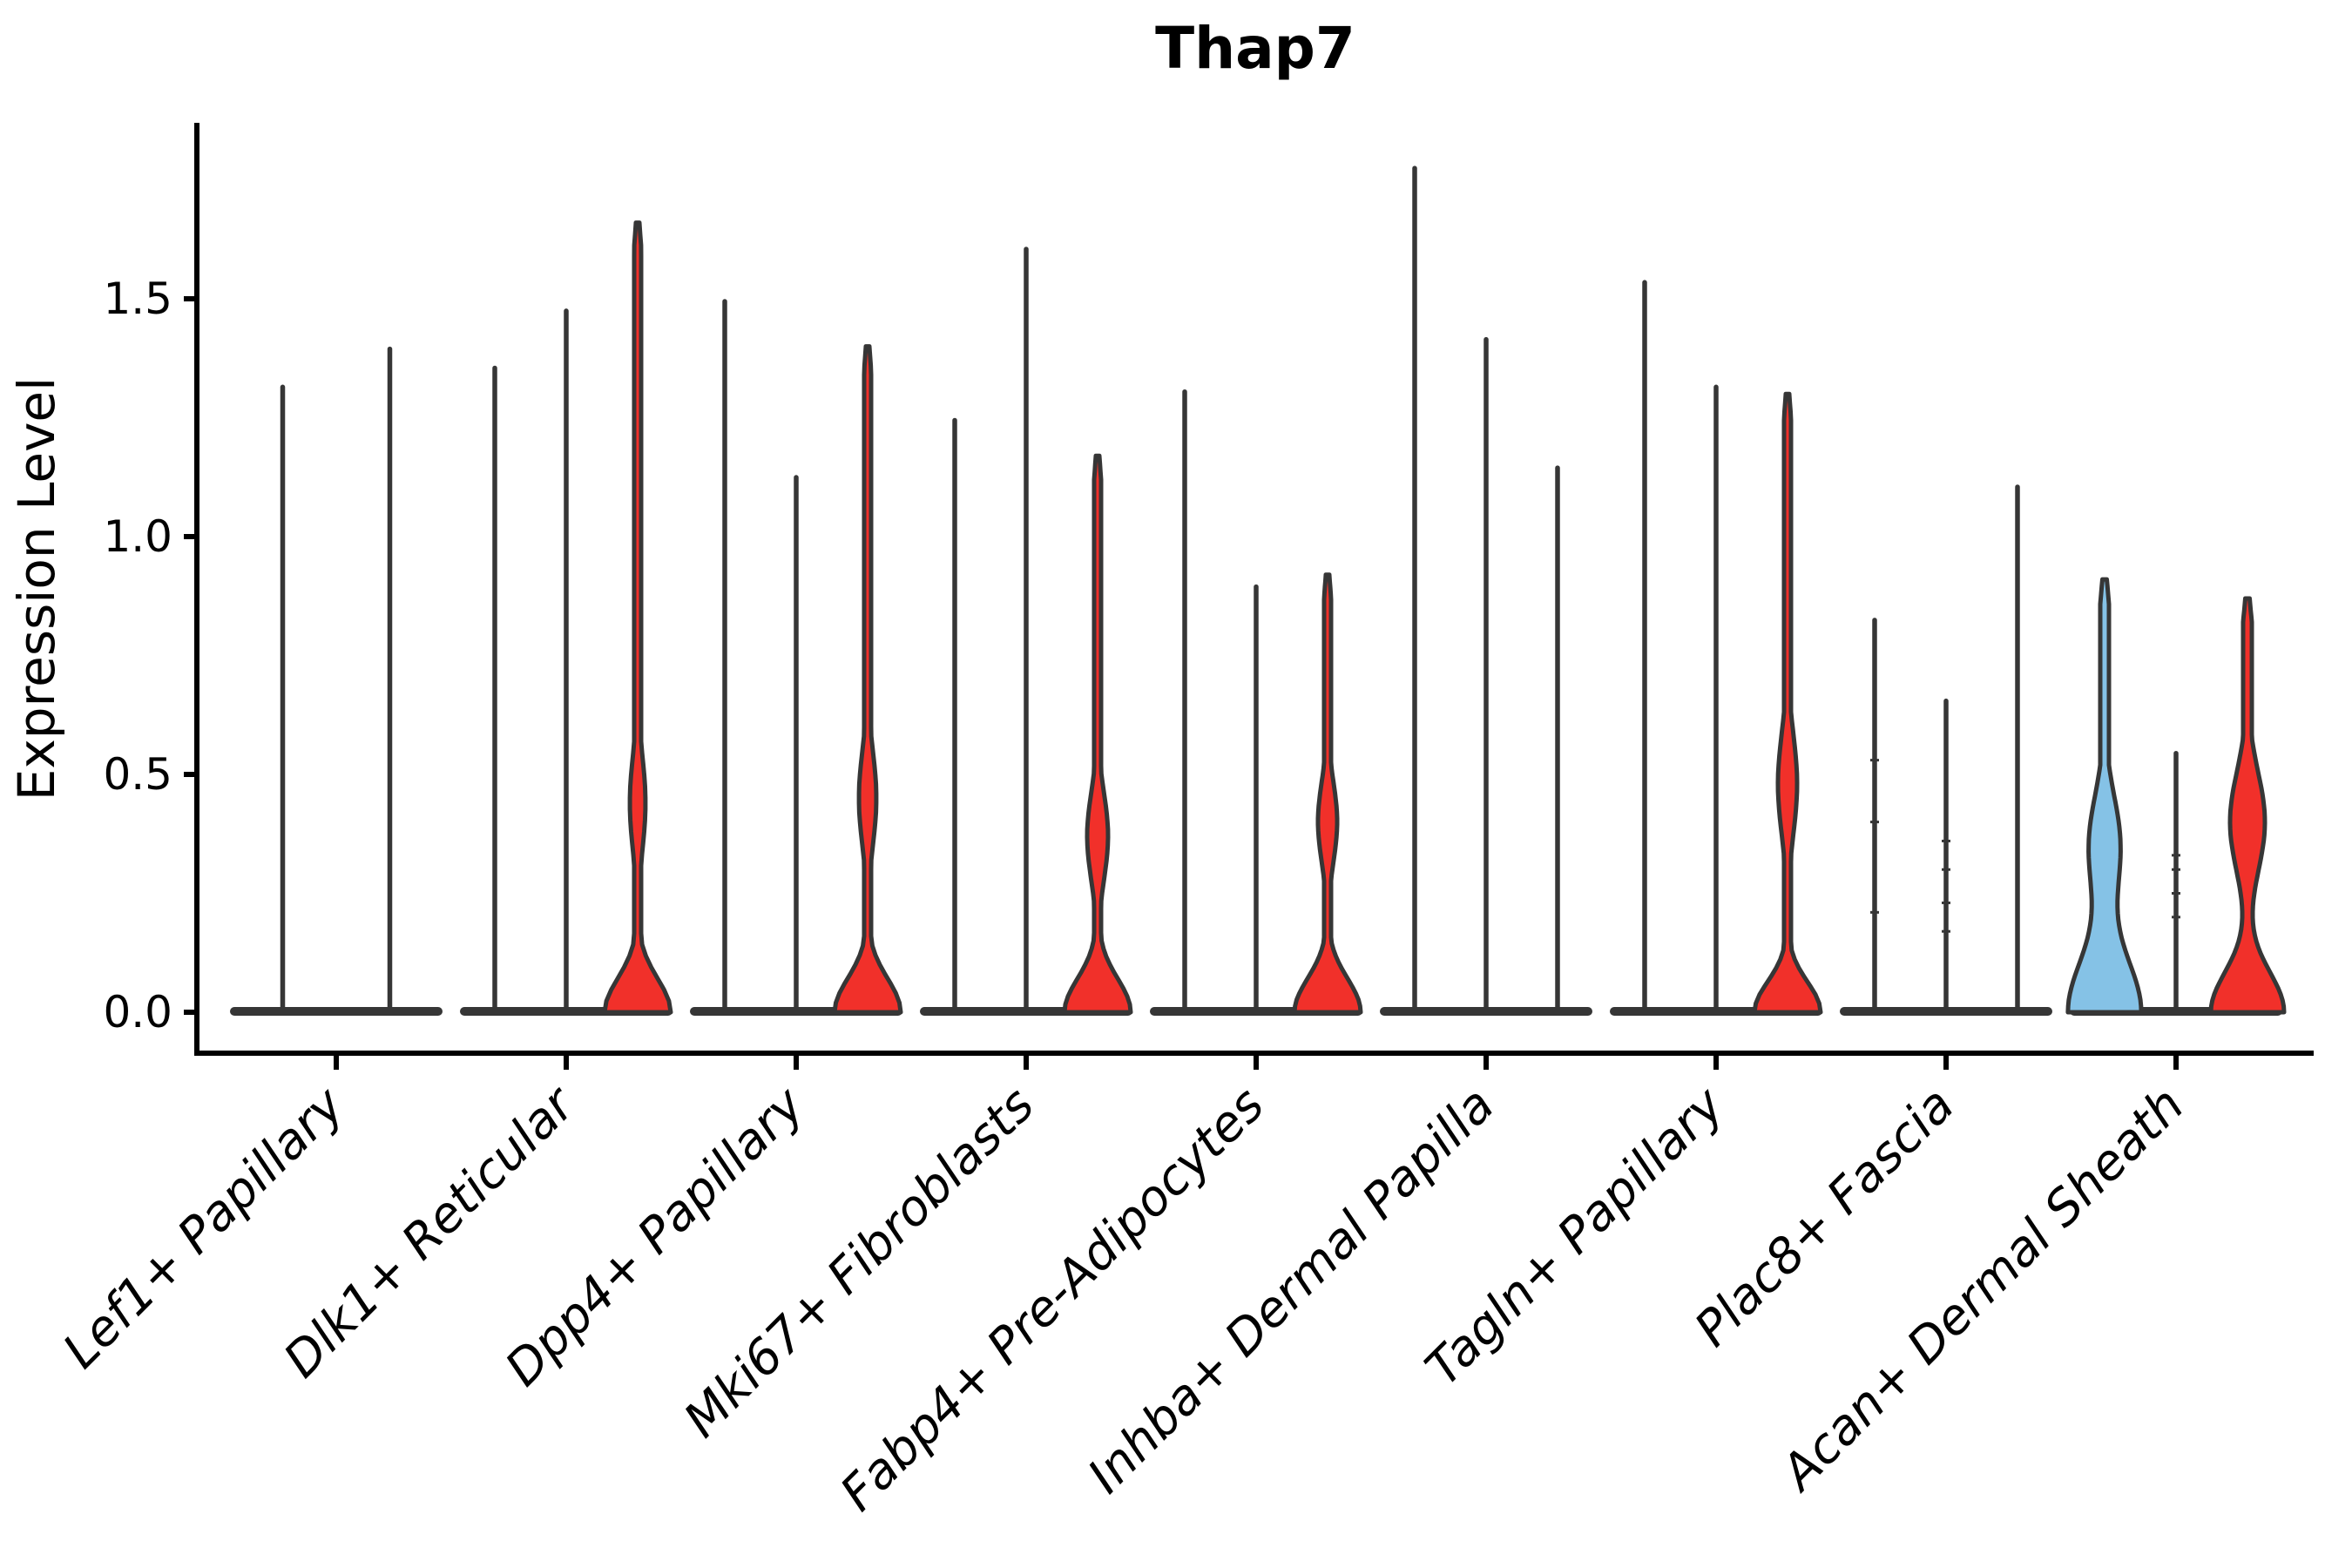 The width and height of the screenshot is (2352, 1568). What do you see at coordinates (137, 1012) in the screenshot?
I see `y-tick-label: 0.0` at bounding box center [137, 1012].